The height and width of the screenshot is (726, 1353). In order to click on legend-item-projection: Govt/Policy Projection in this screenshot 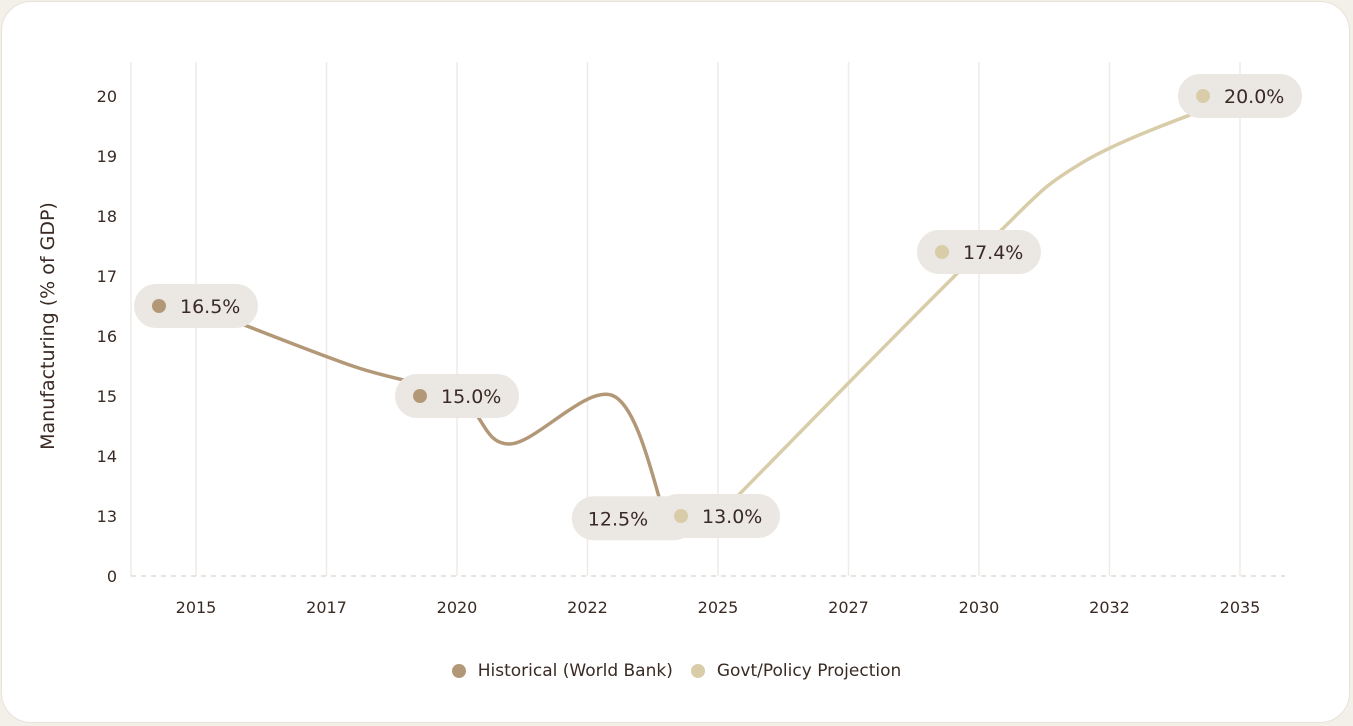, I will do `click(796, 671)`.